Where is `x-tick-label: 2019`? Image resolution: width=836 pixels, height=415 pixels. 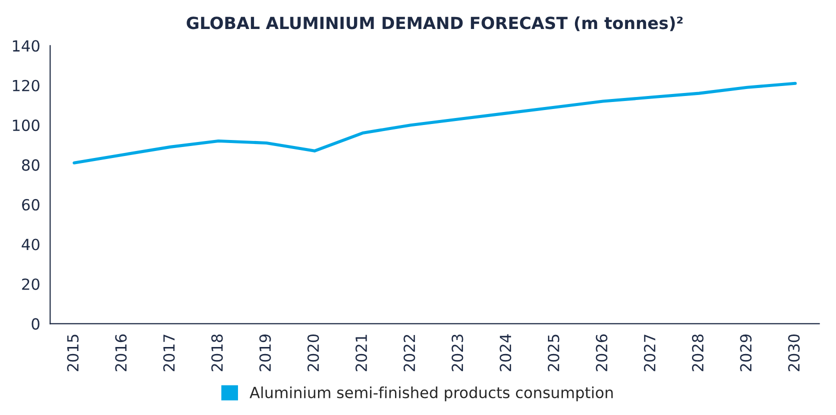 x-tick-label: 2019 is located at coordinates (265, 353).